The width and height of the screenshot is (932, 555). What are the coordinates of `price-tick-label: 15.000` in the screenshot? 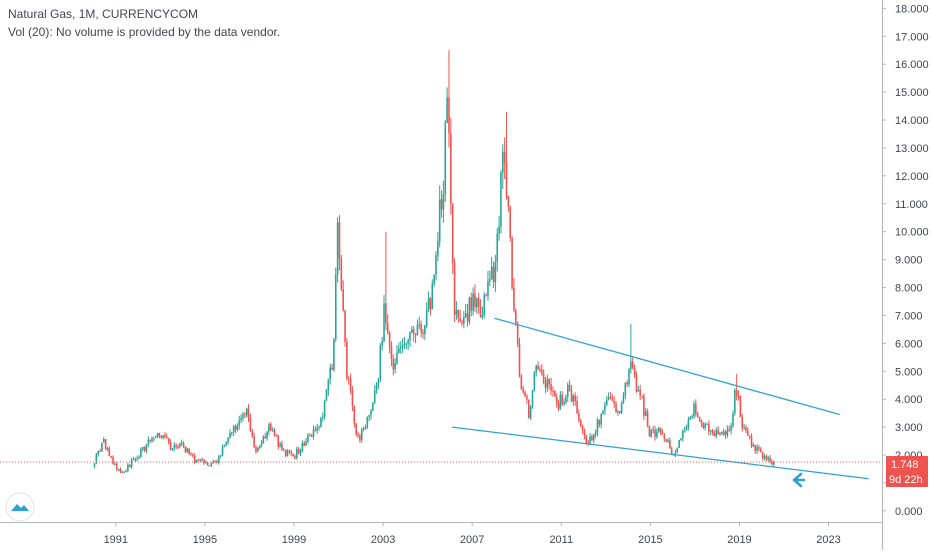 It's located at (912, 93).